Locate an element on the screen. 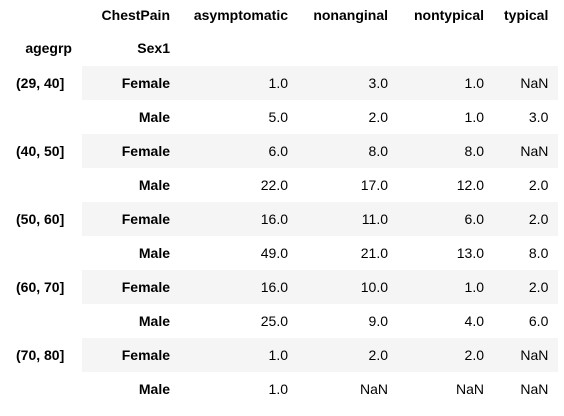  agegrp-label: (70, 80] is located at coordinates (44, 372).